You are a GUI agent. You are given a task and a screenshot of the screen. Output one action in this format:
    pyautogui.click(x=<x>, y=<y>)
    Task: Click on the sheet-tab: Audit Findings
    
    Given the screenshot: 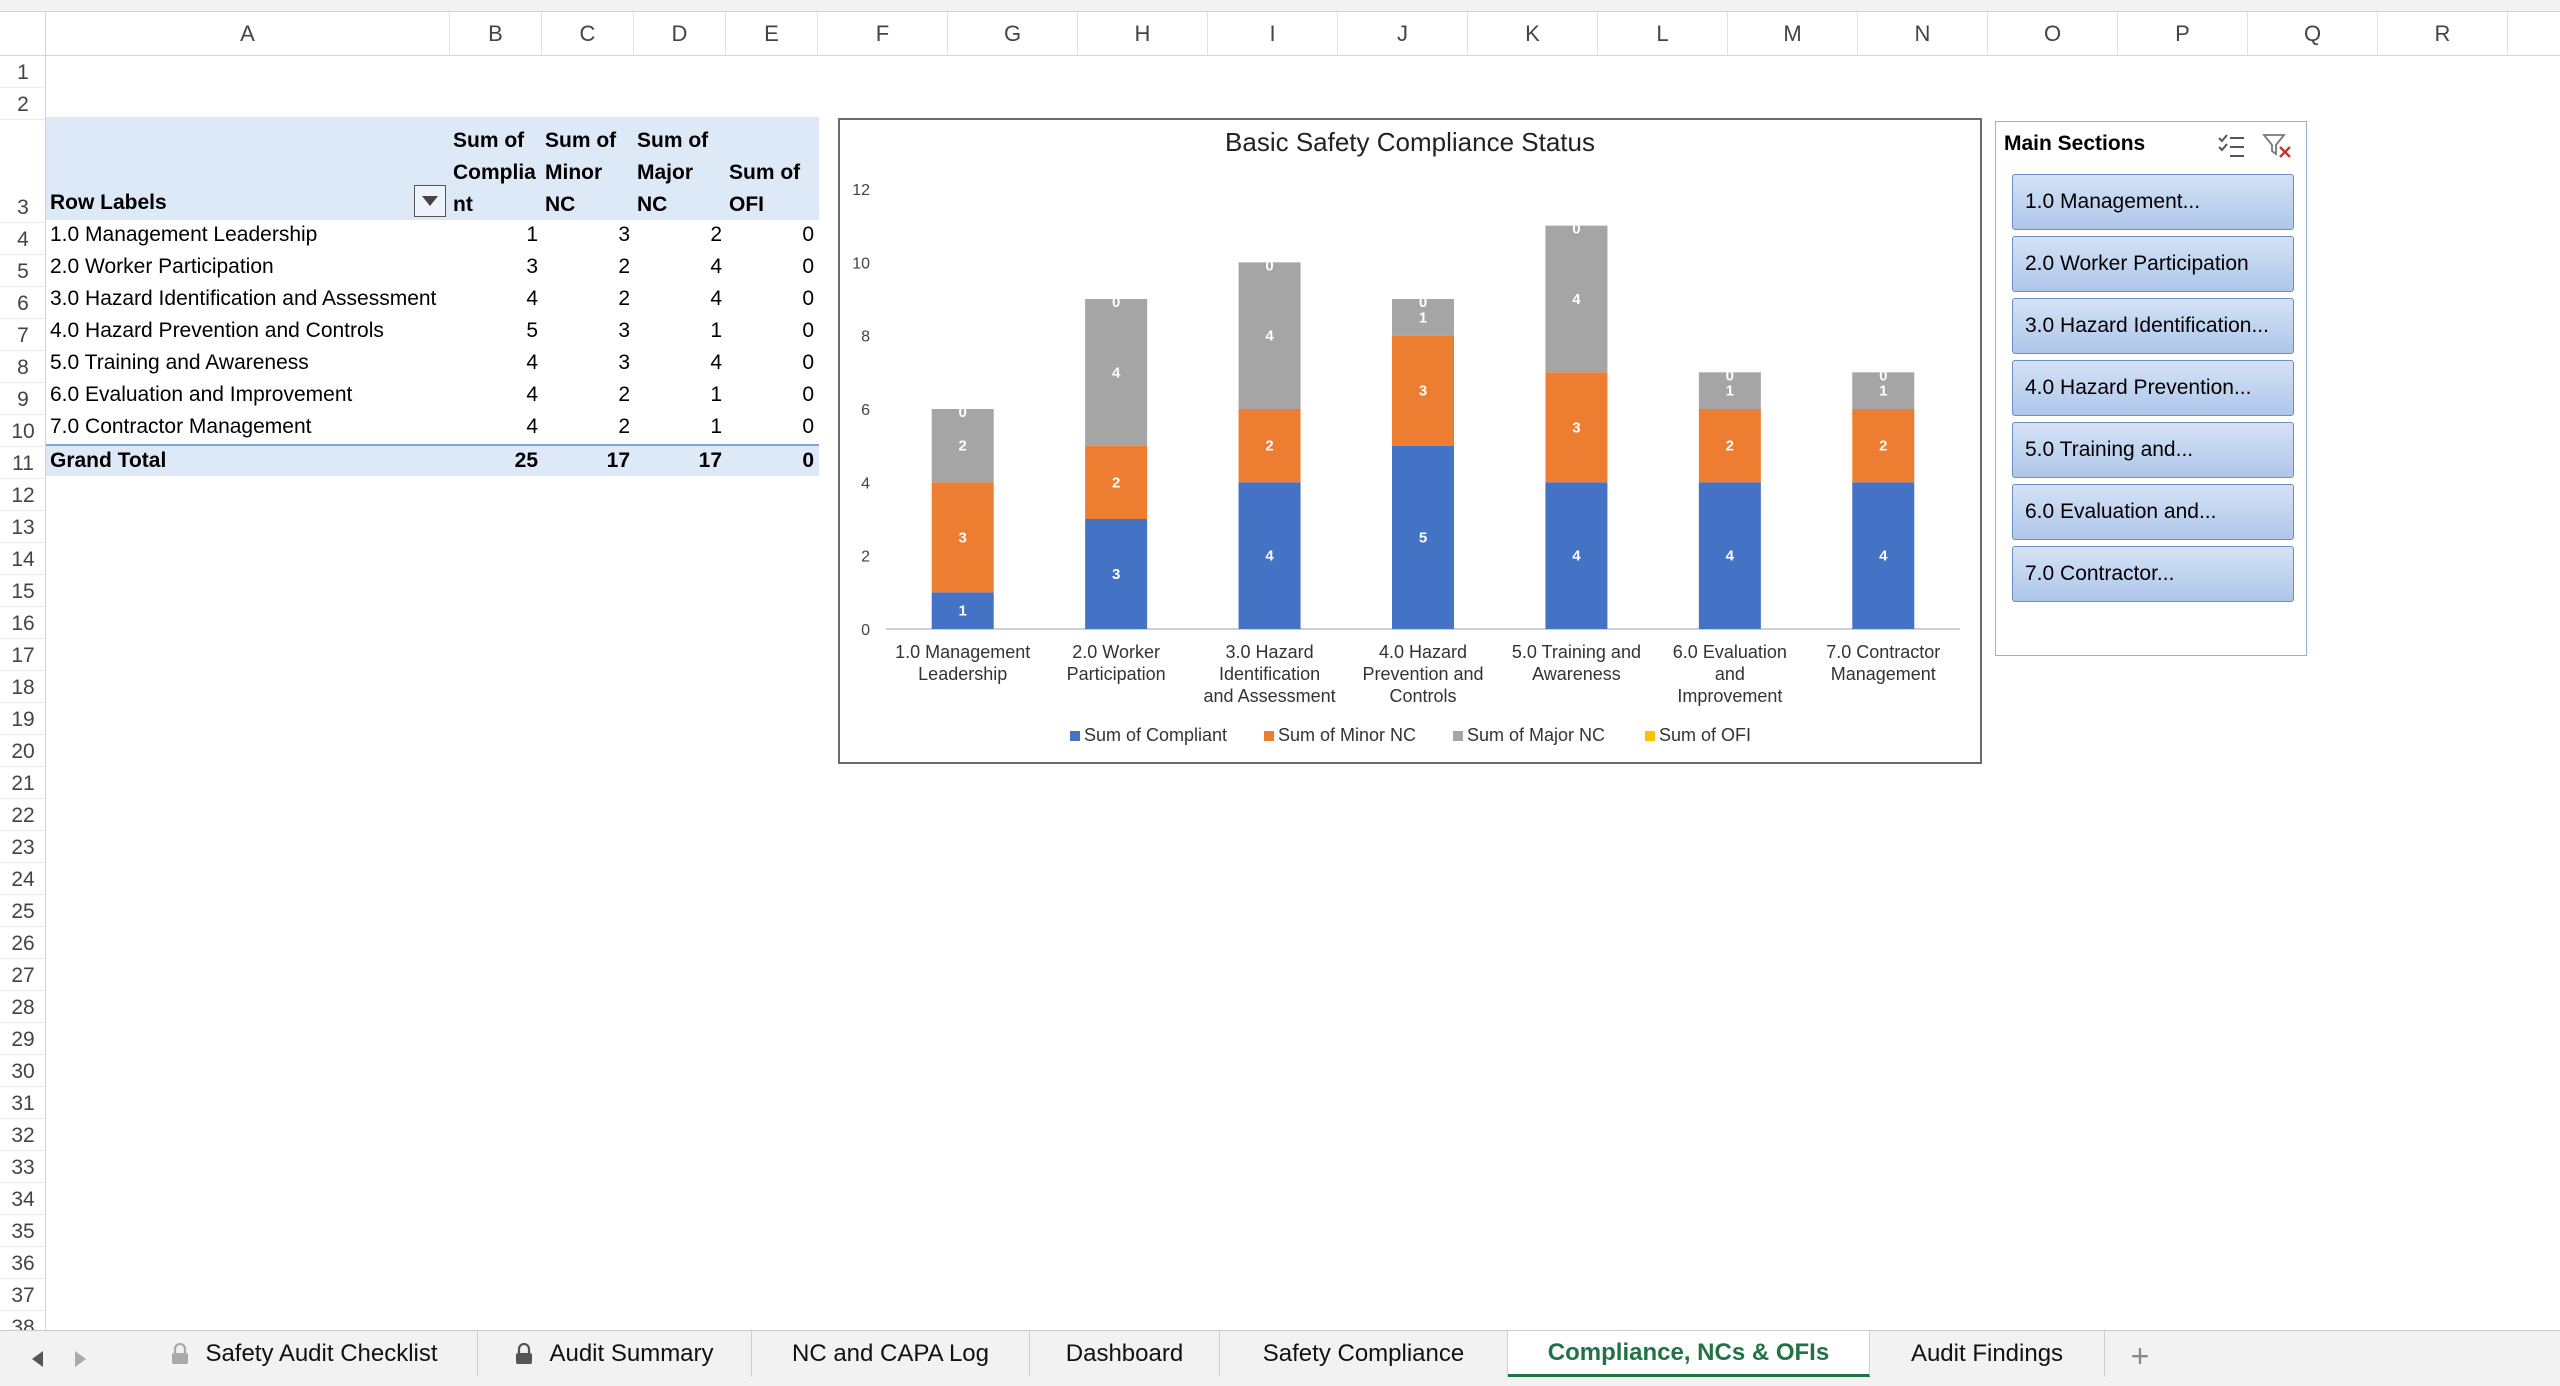 What is the action you would take?
    pyautogui.click(x=1987, y=1354)
    